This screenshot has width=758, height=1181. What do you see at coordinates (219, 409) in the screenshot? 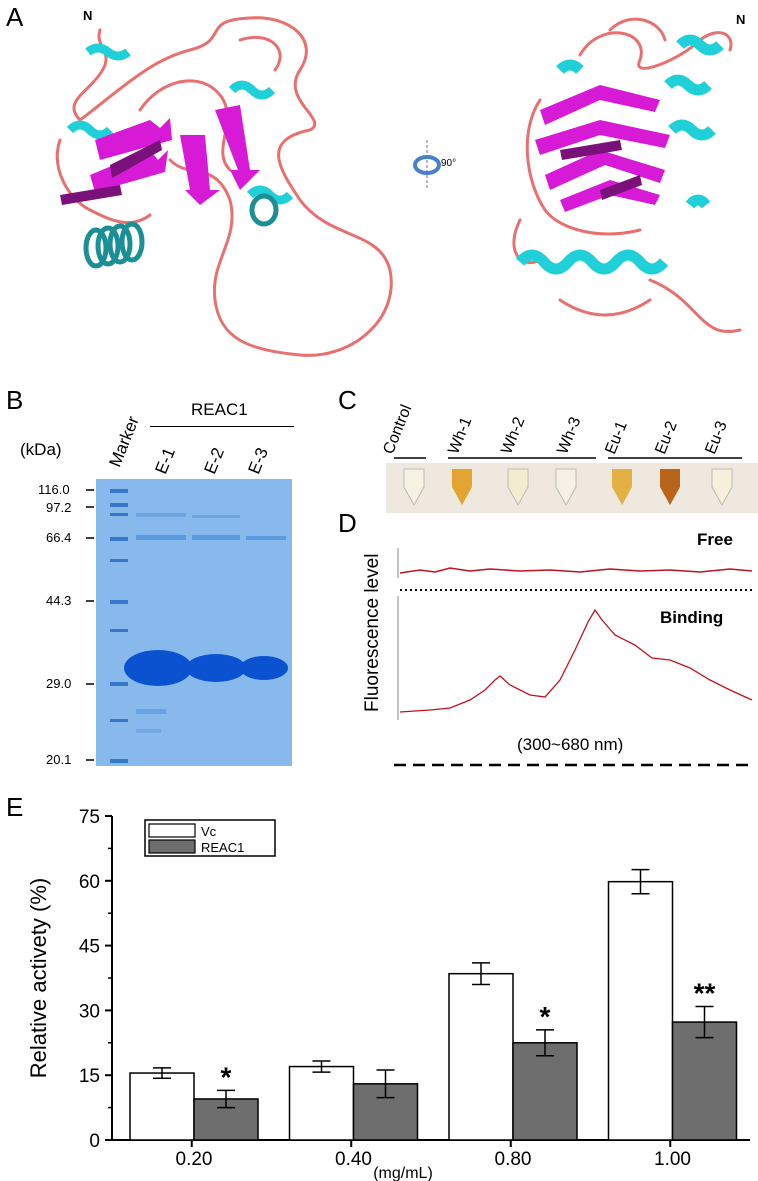
I see `reac1-group-label: REAC1` at bounding box center [219, 409].